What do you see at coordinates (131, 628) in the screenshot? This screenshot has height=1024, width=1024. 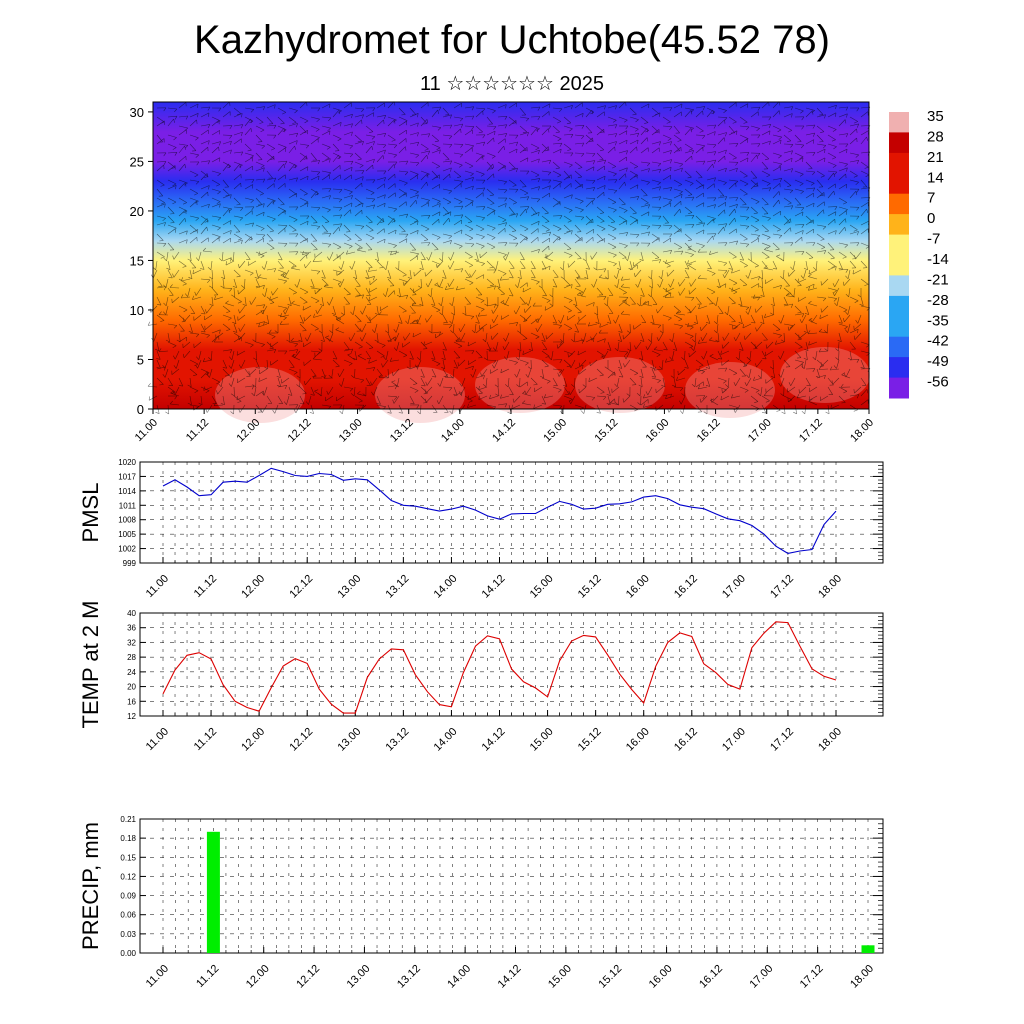 I see `temp-panel-ytick-label: 36` at bounding box center [131, 628].